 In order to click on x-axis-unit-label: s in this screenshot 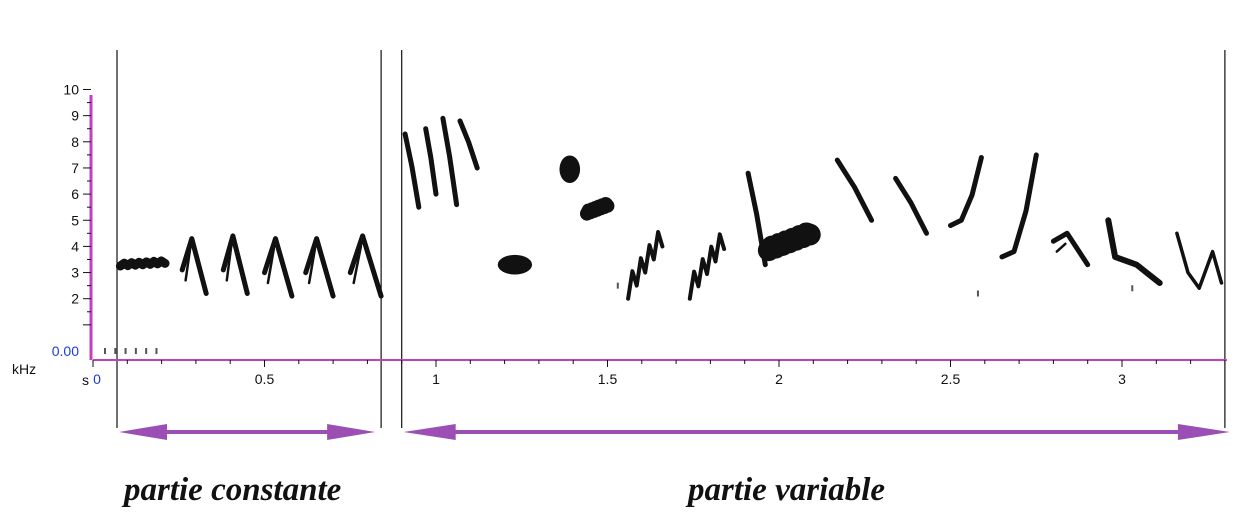, I will do `click(85, 380)`.